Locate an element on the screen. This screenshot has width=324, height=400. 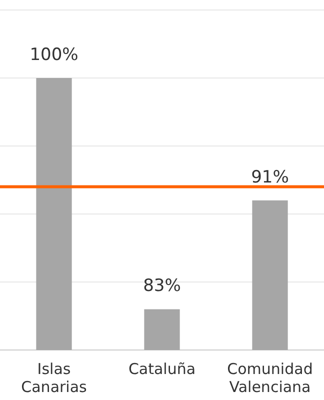
data-label: 83% is located at coordinates (162, 286).